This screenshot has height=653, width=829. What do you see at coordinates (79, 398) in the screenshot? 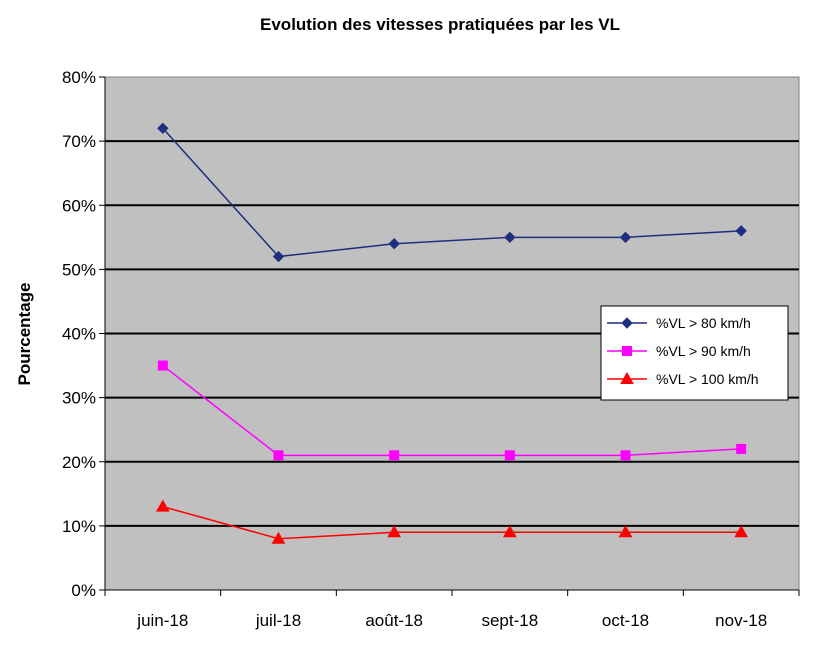
I see `y-tick-label: 30%` at bounding box center [79, 398].